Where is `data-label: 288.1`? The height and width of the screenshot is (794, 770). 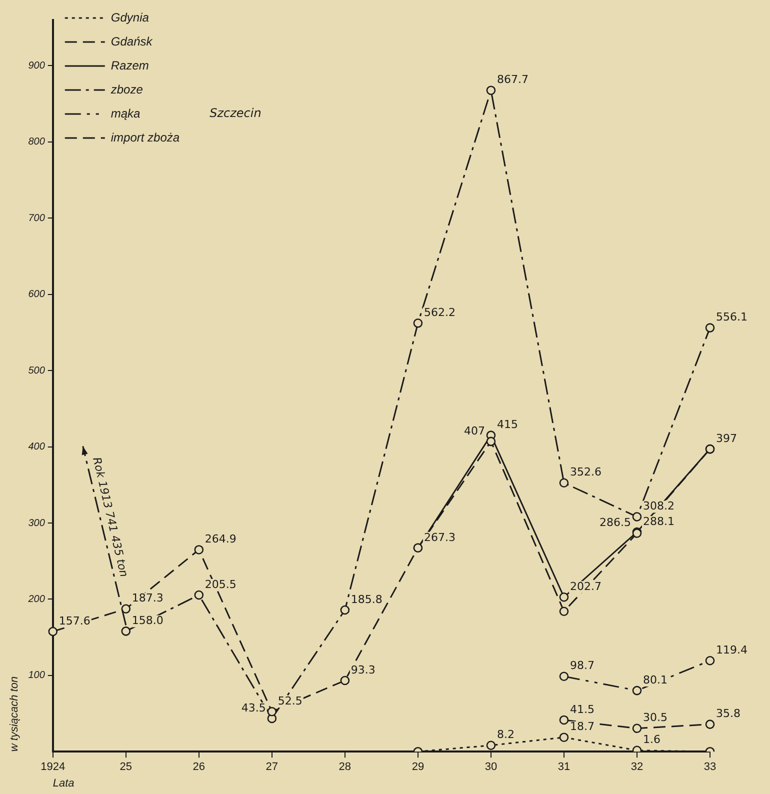 data-label: 288.1 is located at coordinates (658, 521).